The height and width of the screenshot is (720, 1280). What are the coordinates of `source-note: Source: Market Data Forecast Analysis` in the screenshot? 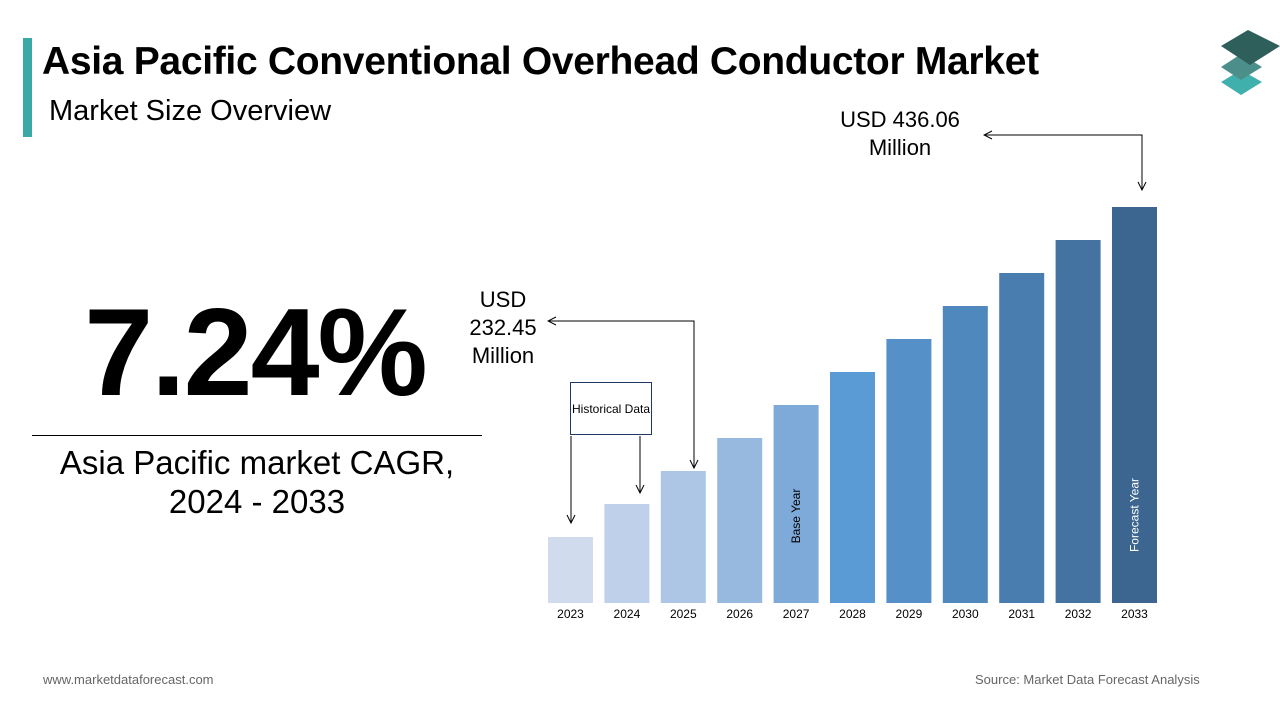 It's located at (1087, 679).